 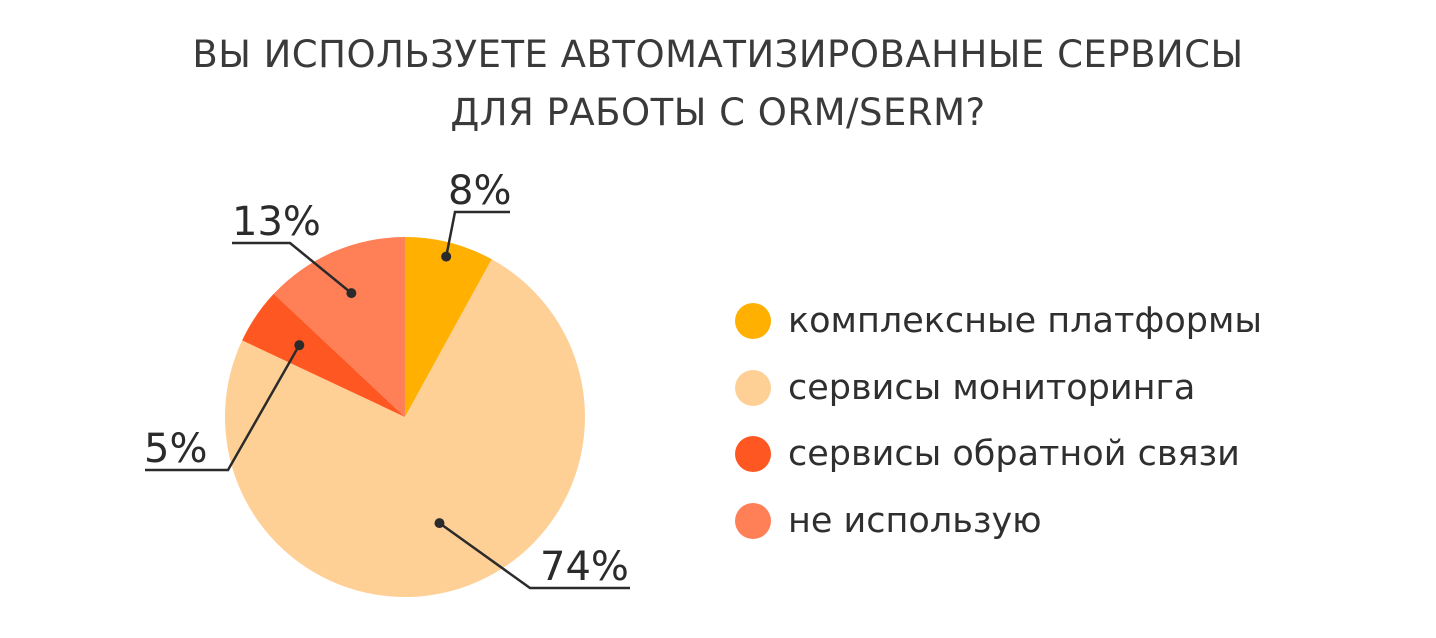 I want to click on pct-label-feedback-services: 5%, so click(x=175, y=449).